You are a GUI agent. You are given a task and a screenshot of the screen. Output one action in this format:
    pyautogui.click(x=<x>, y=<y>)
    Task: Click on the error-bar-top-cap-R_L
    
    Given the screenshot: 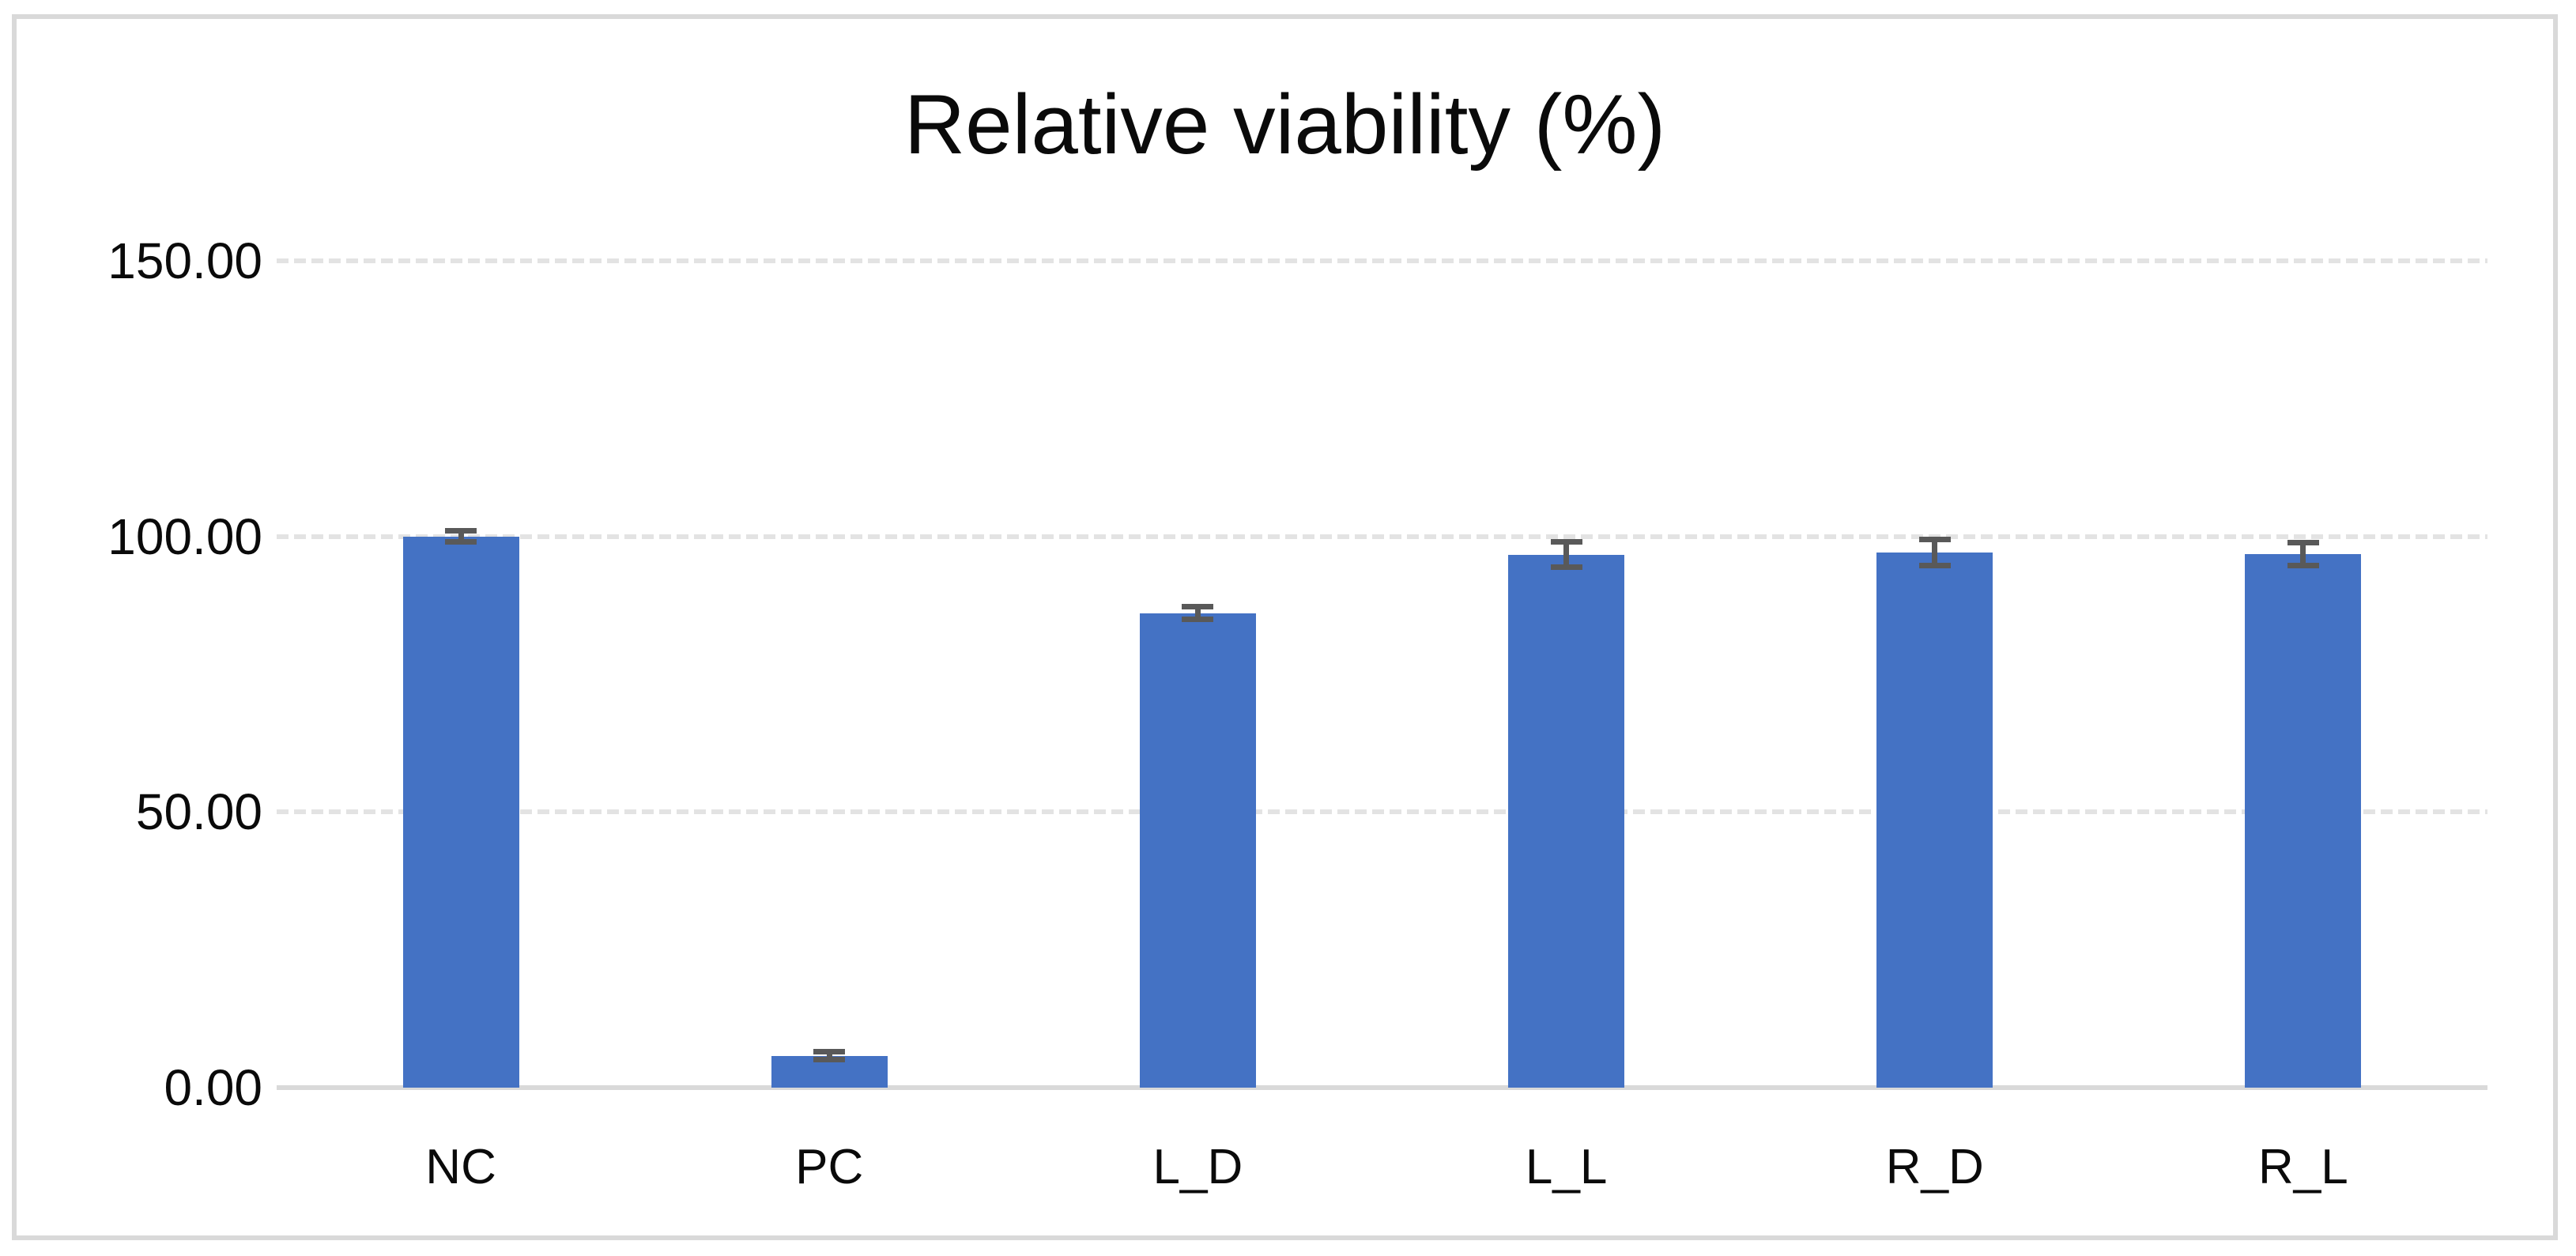 What is the action you would take?
    pyautogui.click(x=2303, y=542)
    